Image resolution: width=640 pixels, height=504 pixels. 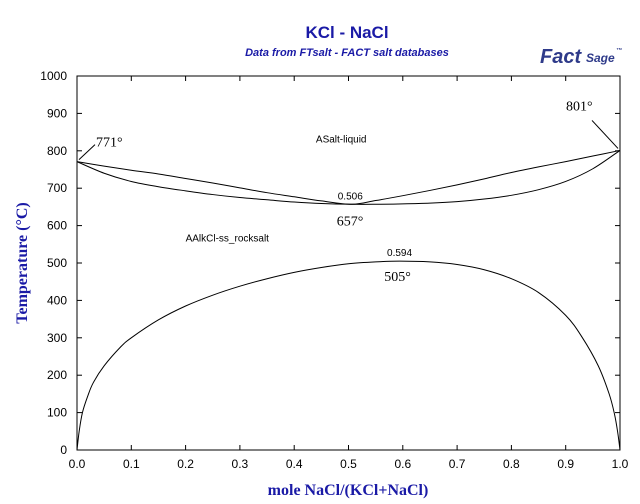 I want to click on x-tick-label: 0.4, so click(x=294, y=464).